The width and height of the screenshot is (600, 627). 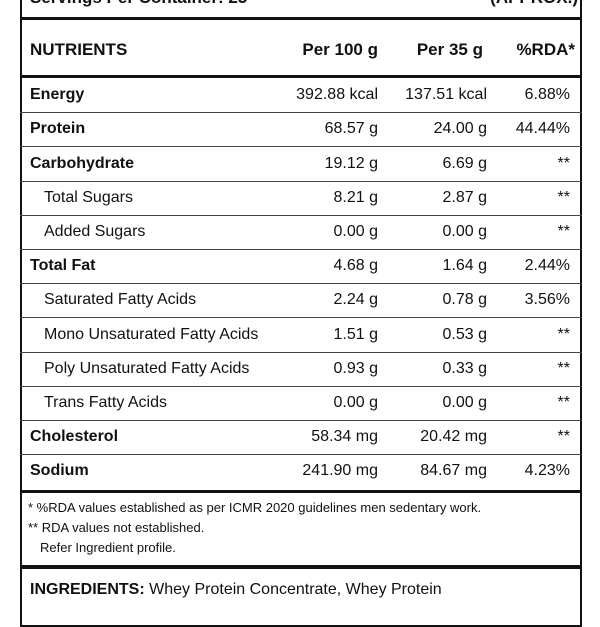 What do you see at coordinates (542, 129) in the screenshot?
I see `rda: 44.44%` at bounding box center [542, 129].